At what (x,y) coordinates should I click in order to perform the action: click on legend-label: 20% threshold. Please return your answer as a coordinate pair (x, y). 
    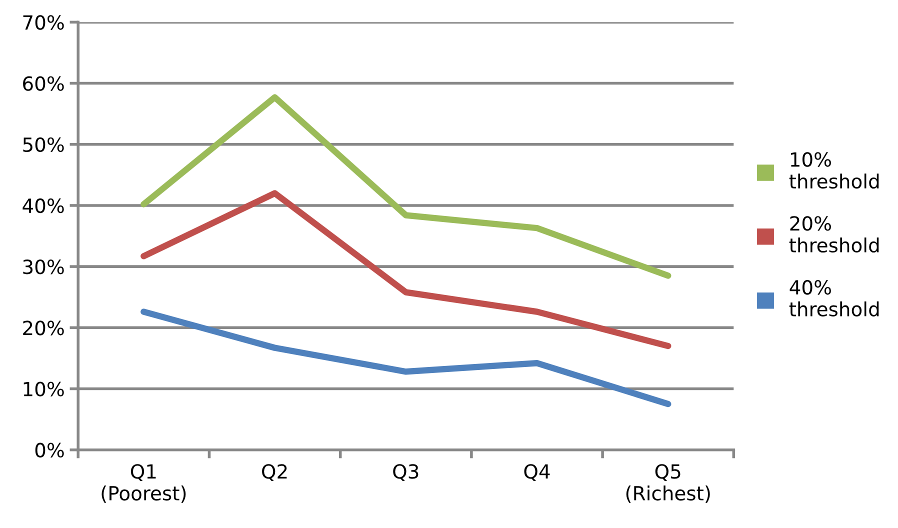
    Looking at the image, I should click on (834, 234).